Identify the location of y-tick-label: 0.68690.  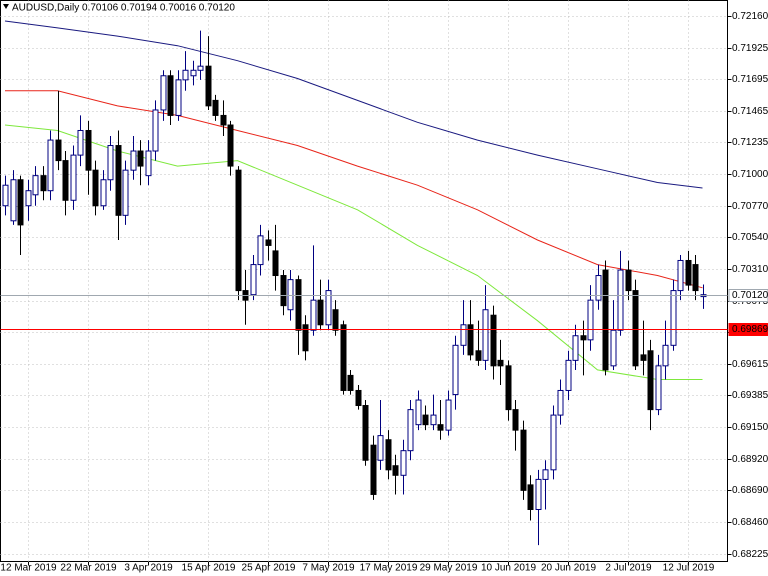
(750, 490).